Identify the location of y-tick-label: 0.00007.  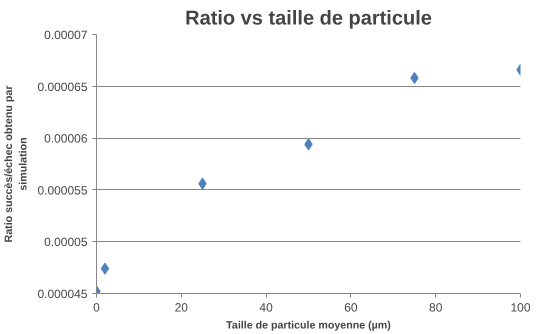
(66, 35).